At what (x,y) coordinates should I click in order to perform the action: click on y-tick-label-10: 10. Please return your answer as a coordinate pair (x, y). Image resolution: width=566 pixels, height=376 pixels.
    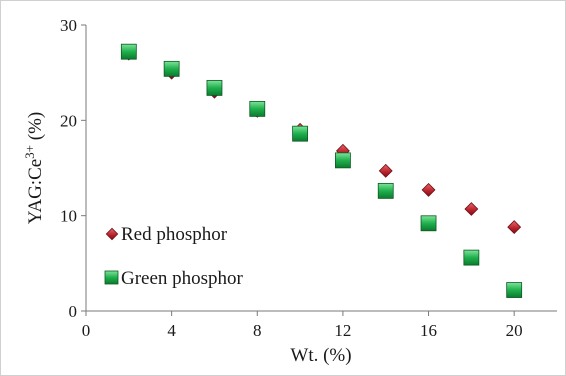
    Looking at the image, I should click on (68, 216).